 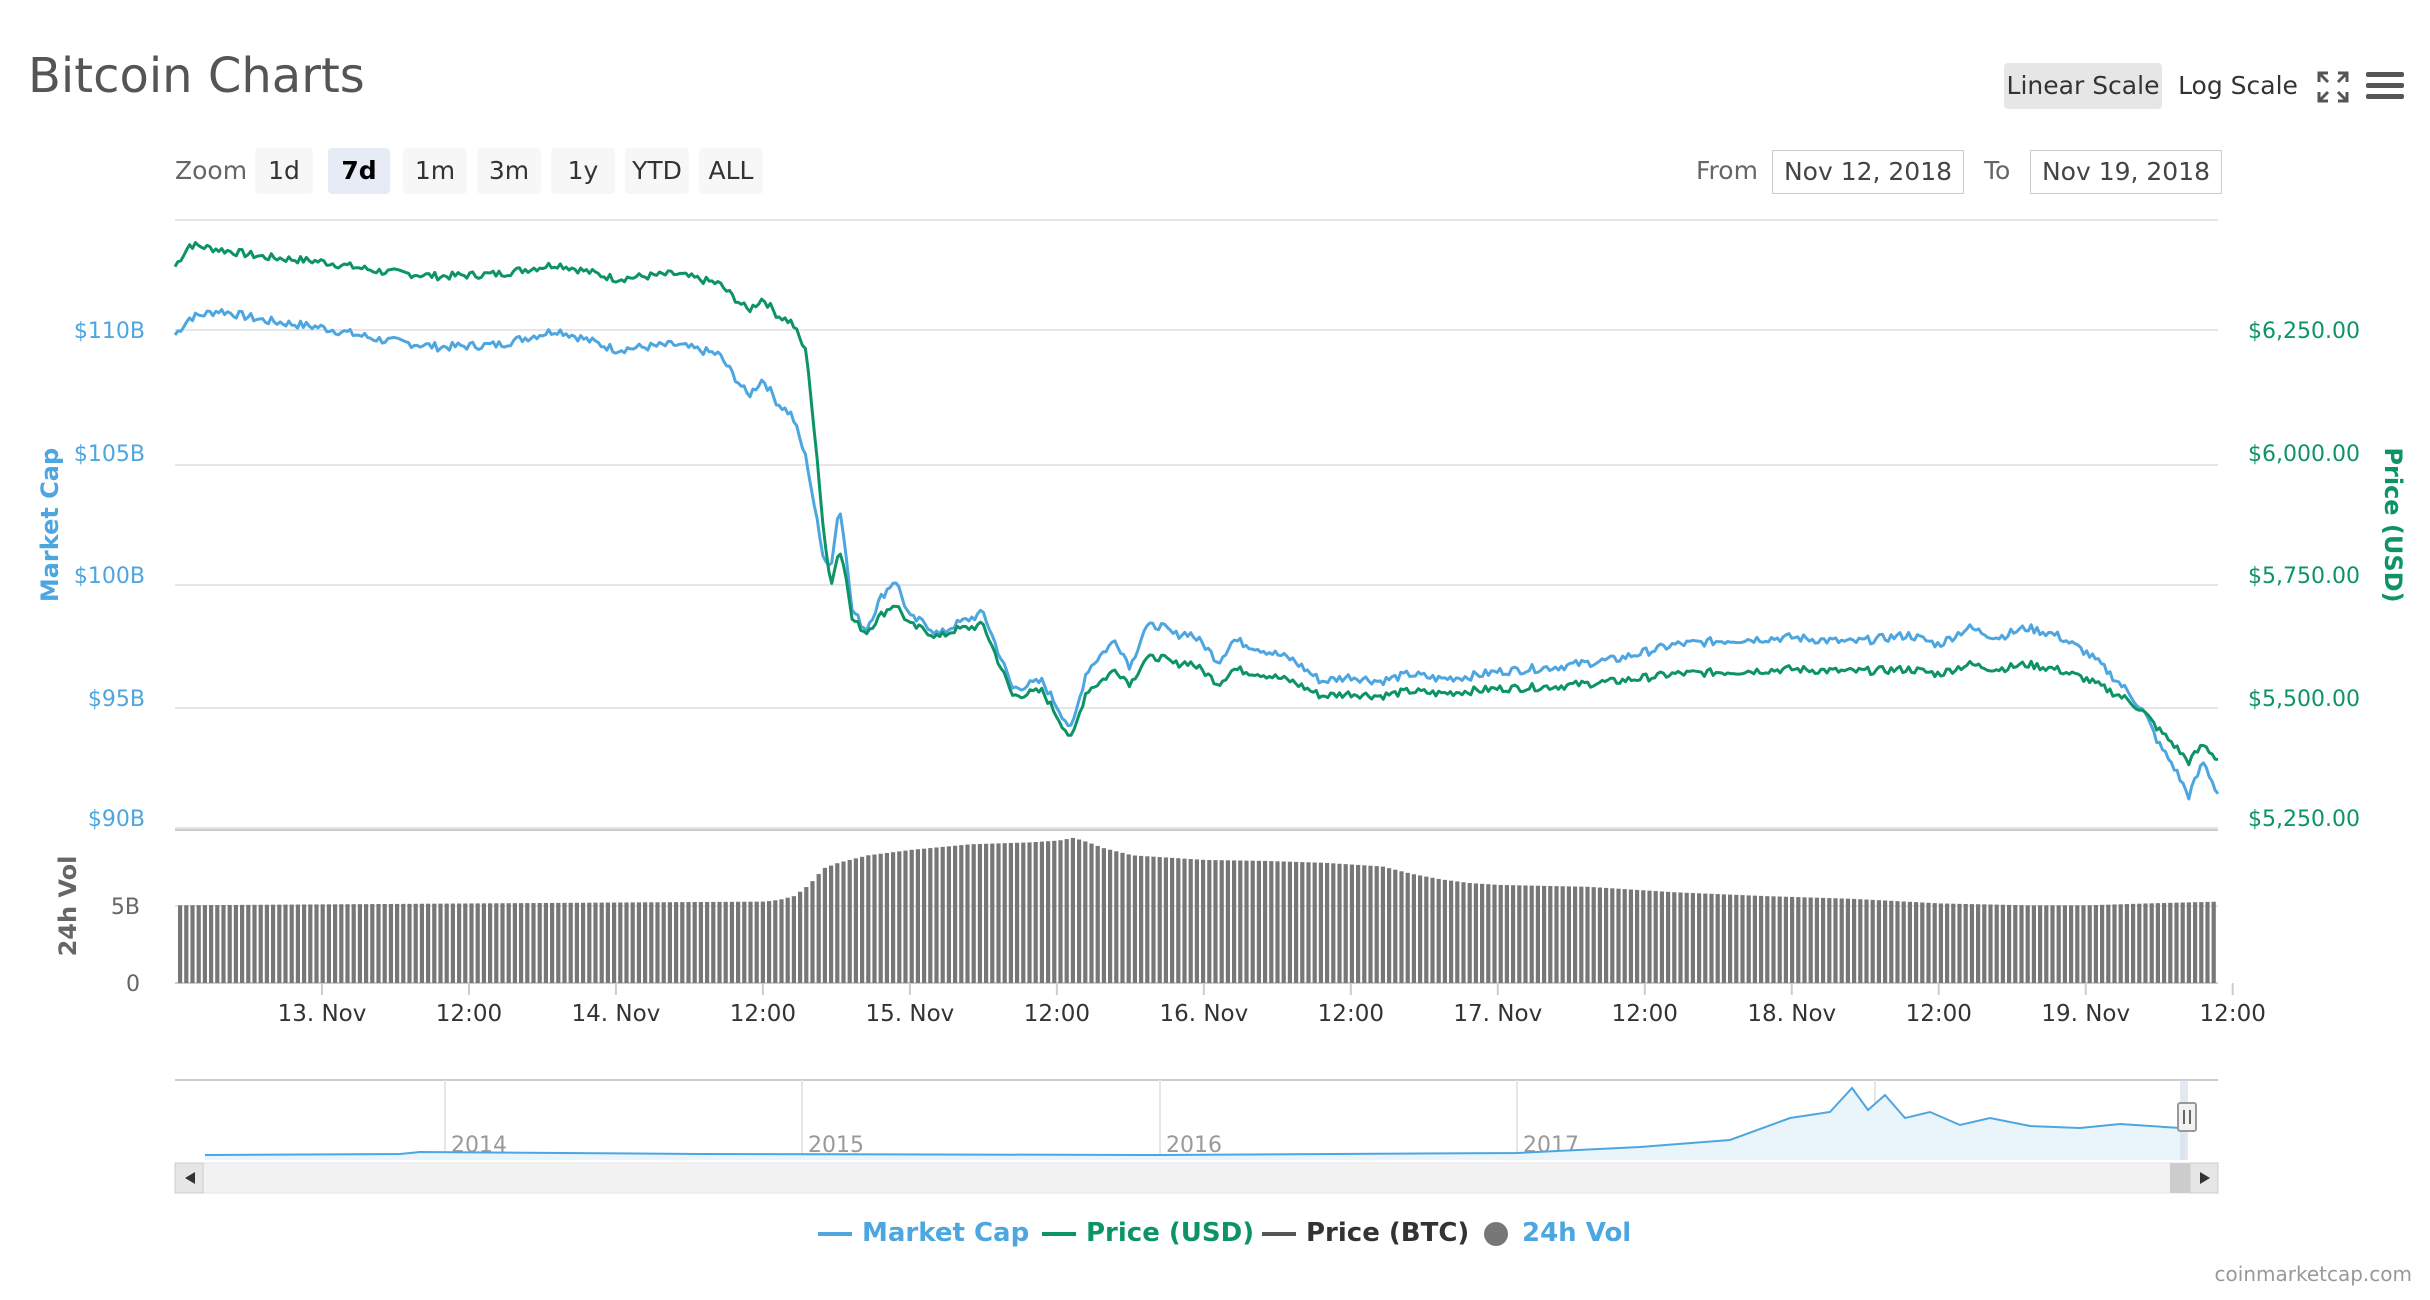 What do you see at coordinates (116, 699) in the screenshot?
I see `market-cap-tick-label: $95B` at bounding box center [116, 699].